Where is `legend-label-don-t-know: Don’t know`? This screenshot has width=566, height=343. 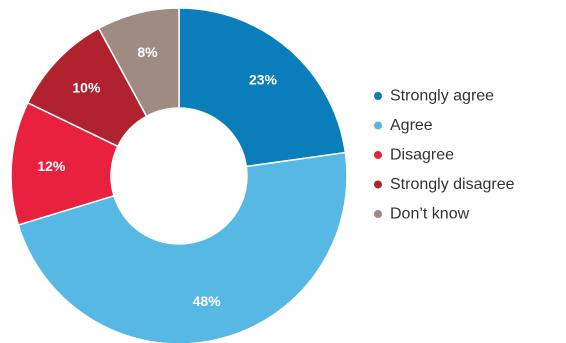
legend-label-don-t-know: Don’t know is located at coordinates (430, 214).